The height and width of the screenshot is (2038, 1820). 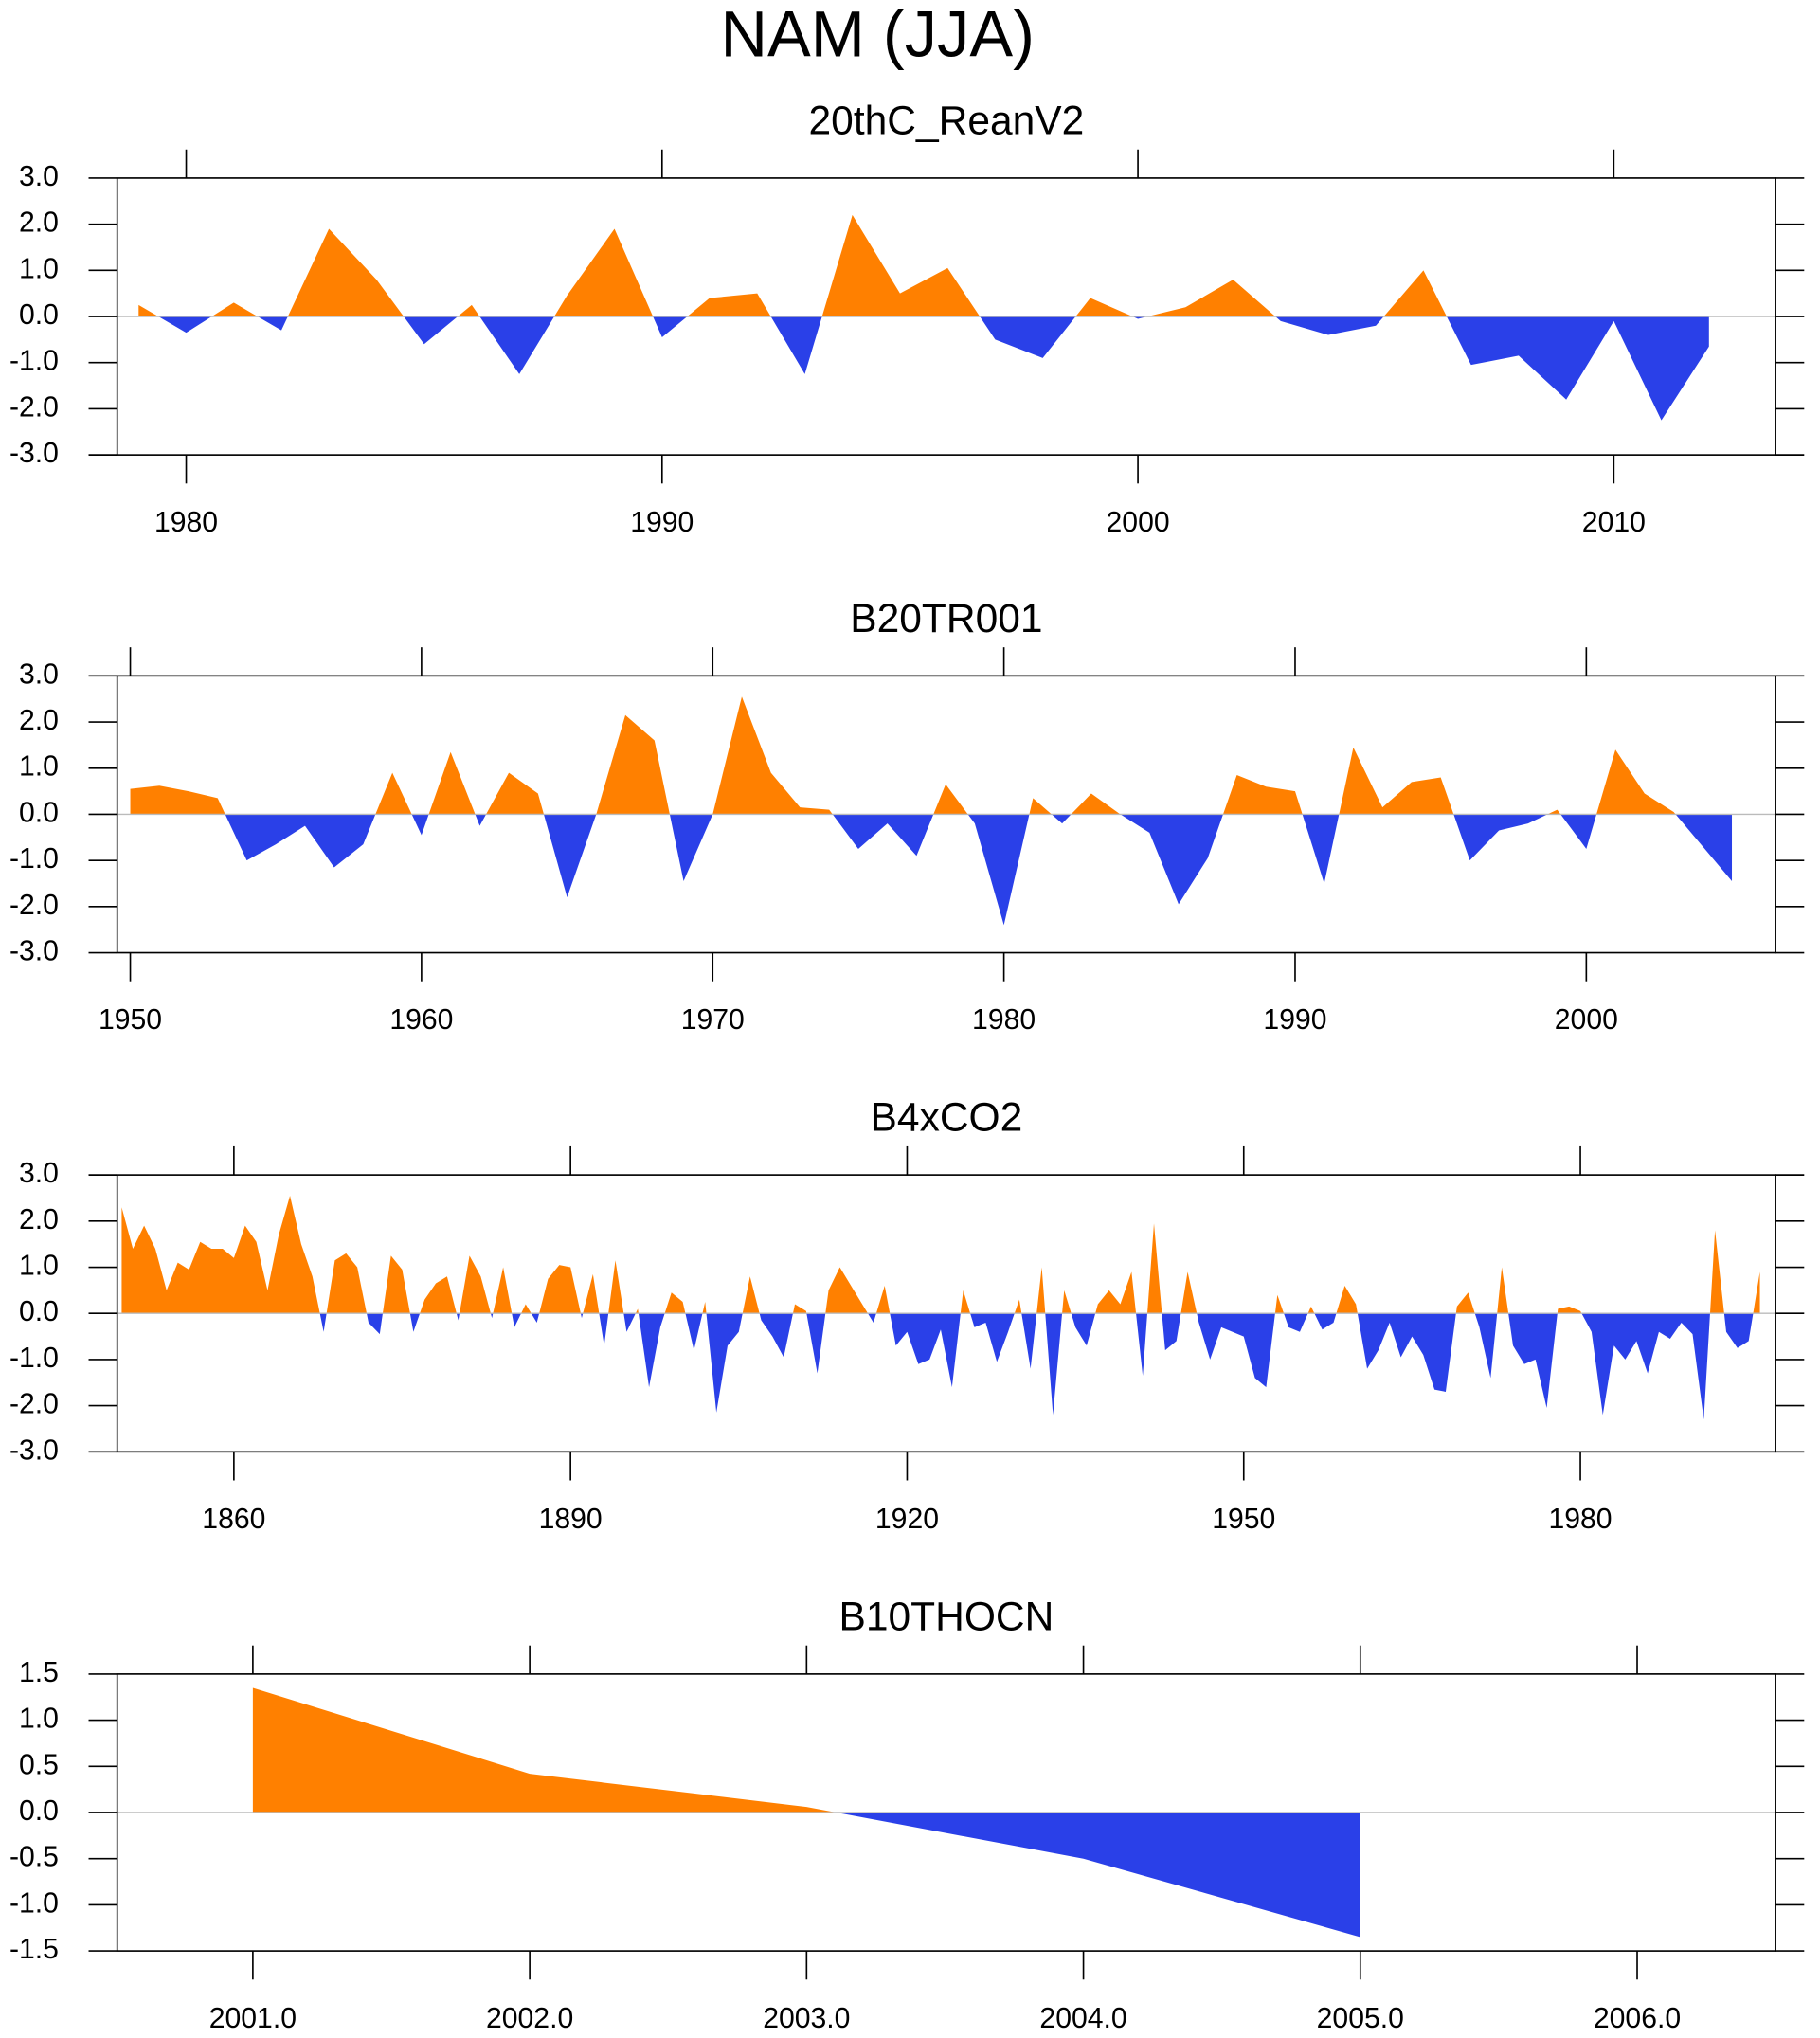 I want to click on x-tick-label: 2002.0, so click(x=529, y=2018).